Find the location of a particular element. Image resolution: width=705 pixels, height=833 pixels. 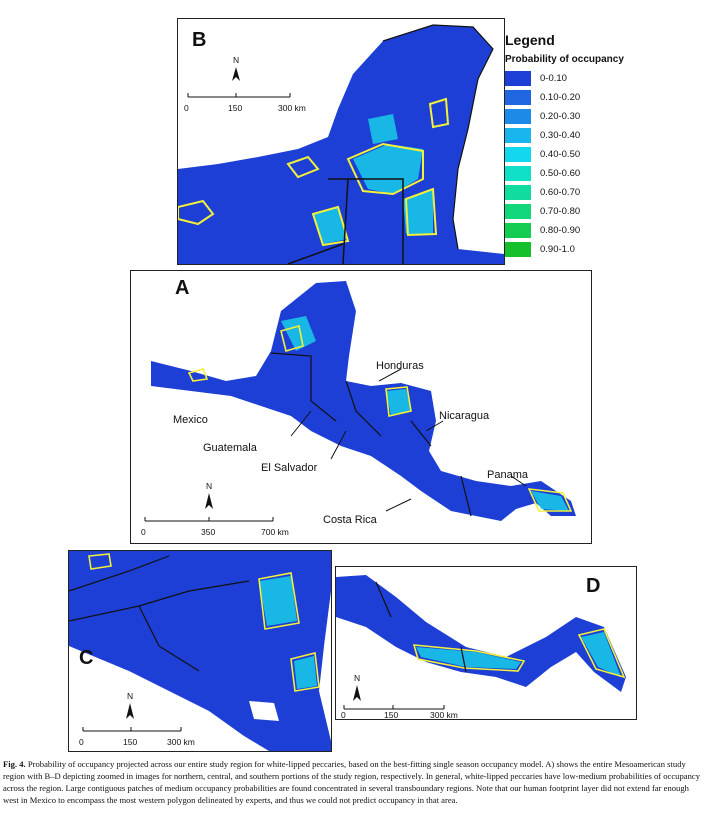

legend-label: 0.40-0.50 is located at coordinates (560, 154).